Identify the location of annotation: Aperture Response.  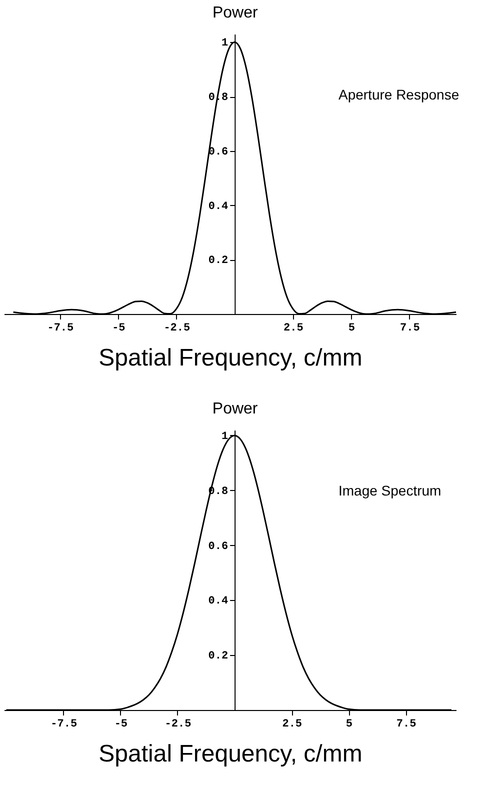
(399, 94).